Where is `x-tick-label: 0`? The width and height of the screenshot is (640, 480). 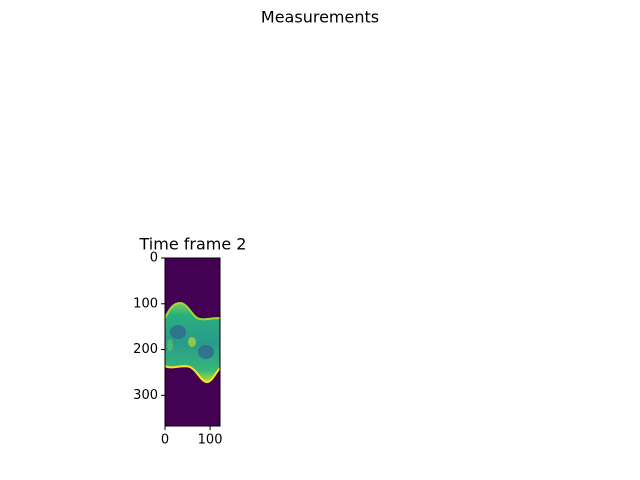 x-tick-label: 0 is located at coordinates (165, 440).